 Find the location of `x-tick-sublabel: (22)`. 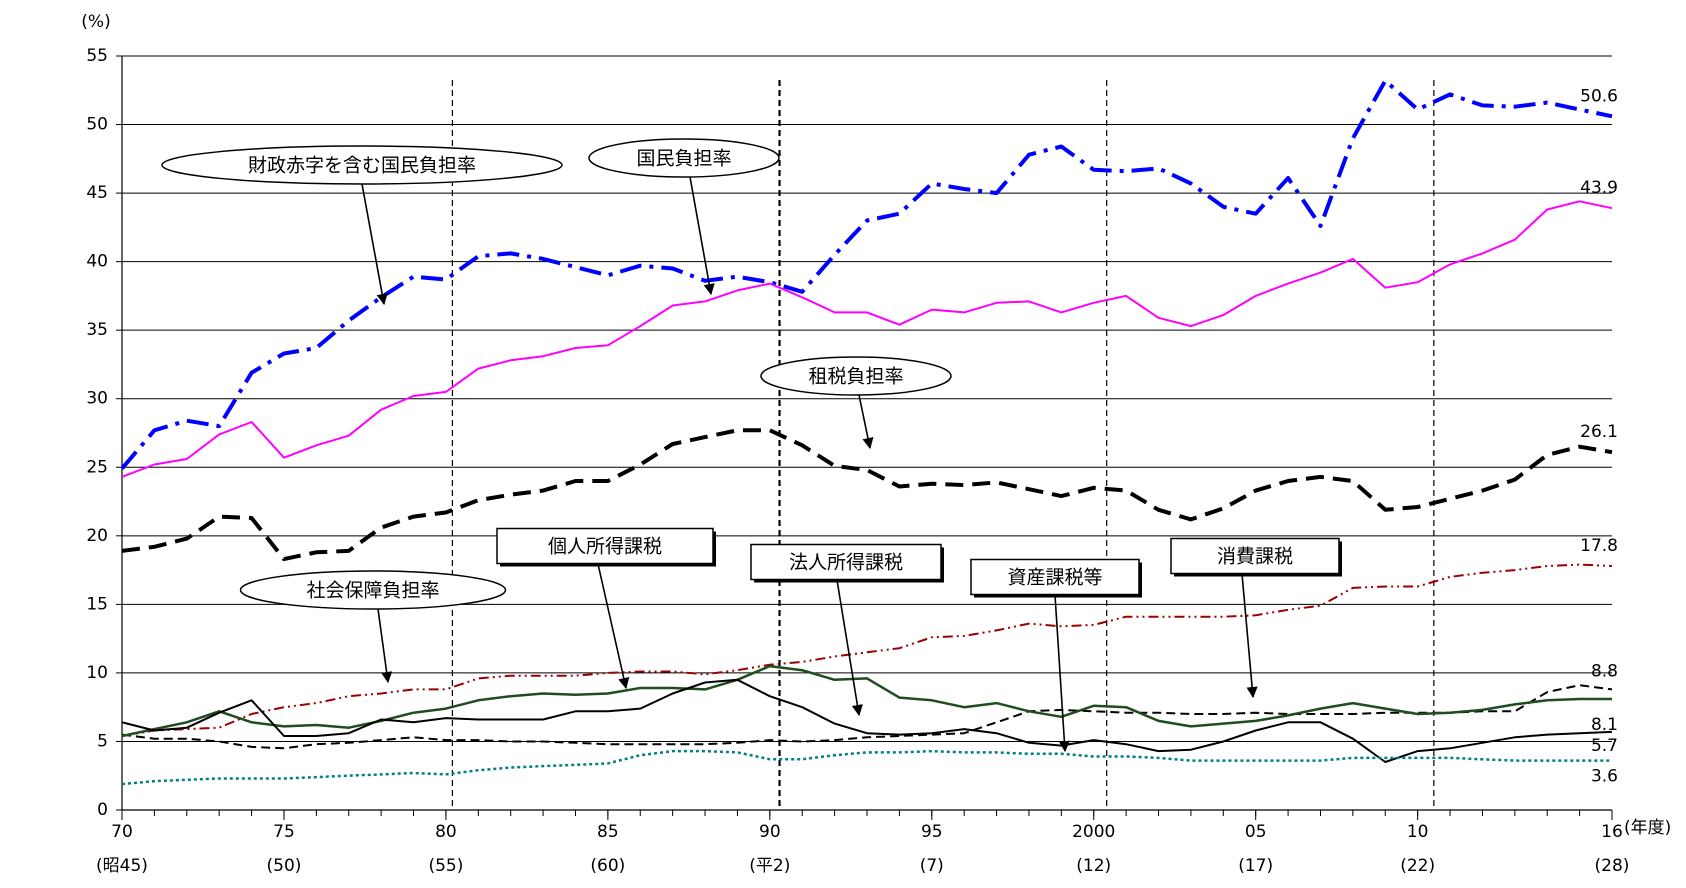

x-tick-sublabel: (22) is located at coordinates (1417, 866).